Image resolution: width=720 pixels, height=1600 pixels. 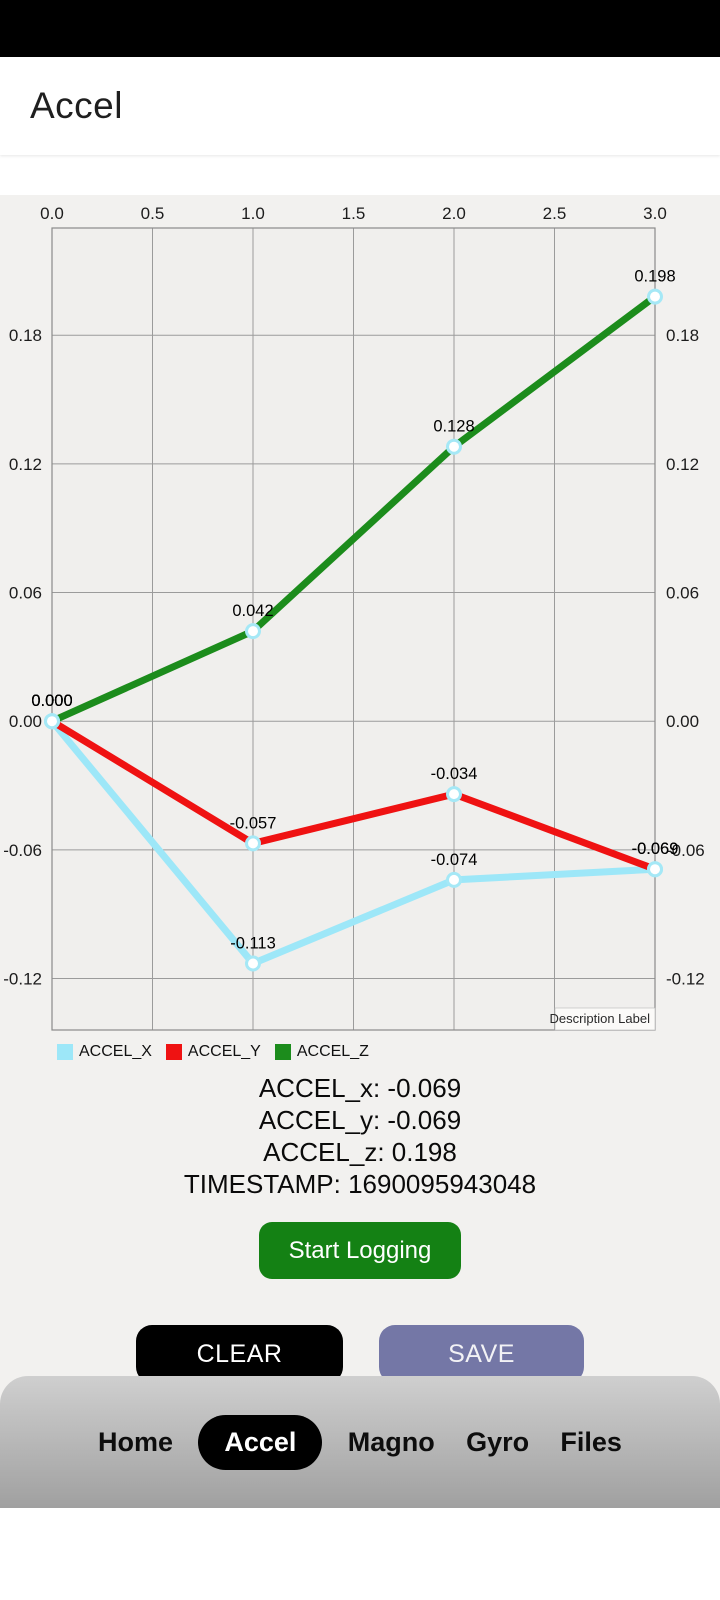 What do you see at coordinates (591, 1441) in the screenshot?
I see `nav-item-files: Files` at bounding box center [591, 1441].